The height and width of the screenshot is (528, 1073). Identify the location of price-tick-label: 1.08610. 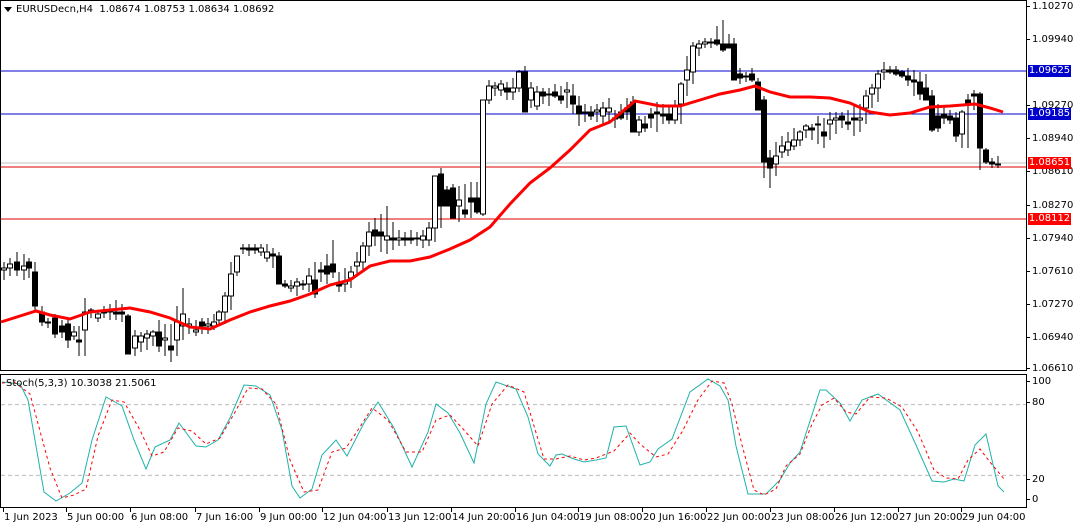
(1052, 171).